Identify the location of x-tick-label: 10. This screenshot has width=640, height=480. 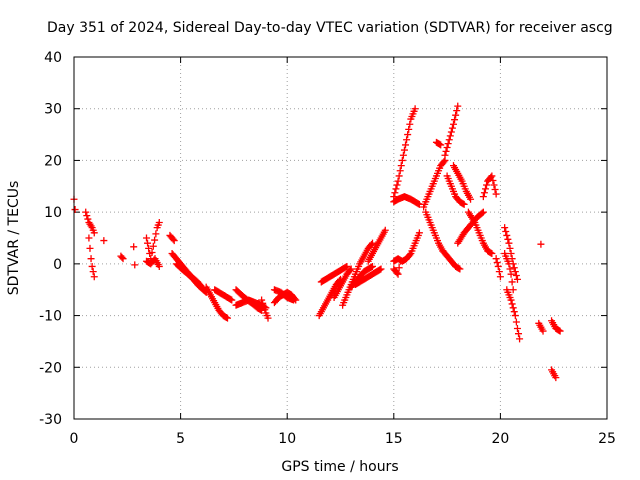
(287, 439).